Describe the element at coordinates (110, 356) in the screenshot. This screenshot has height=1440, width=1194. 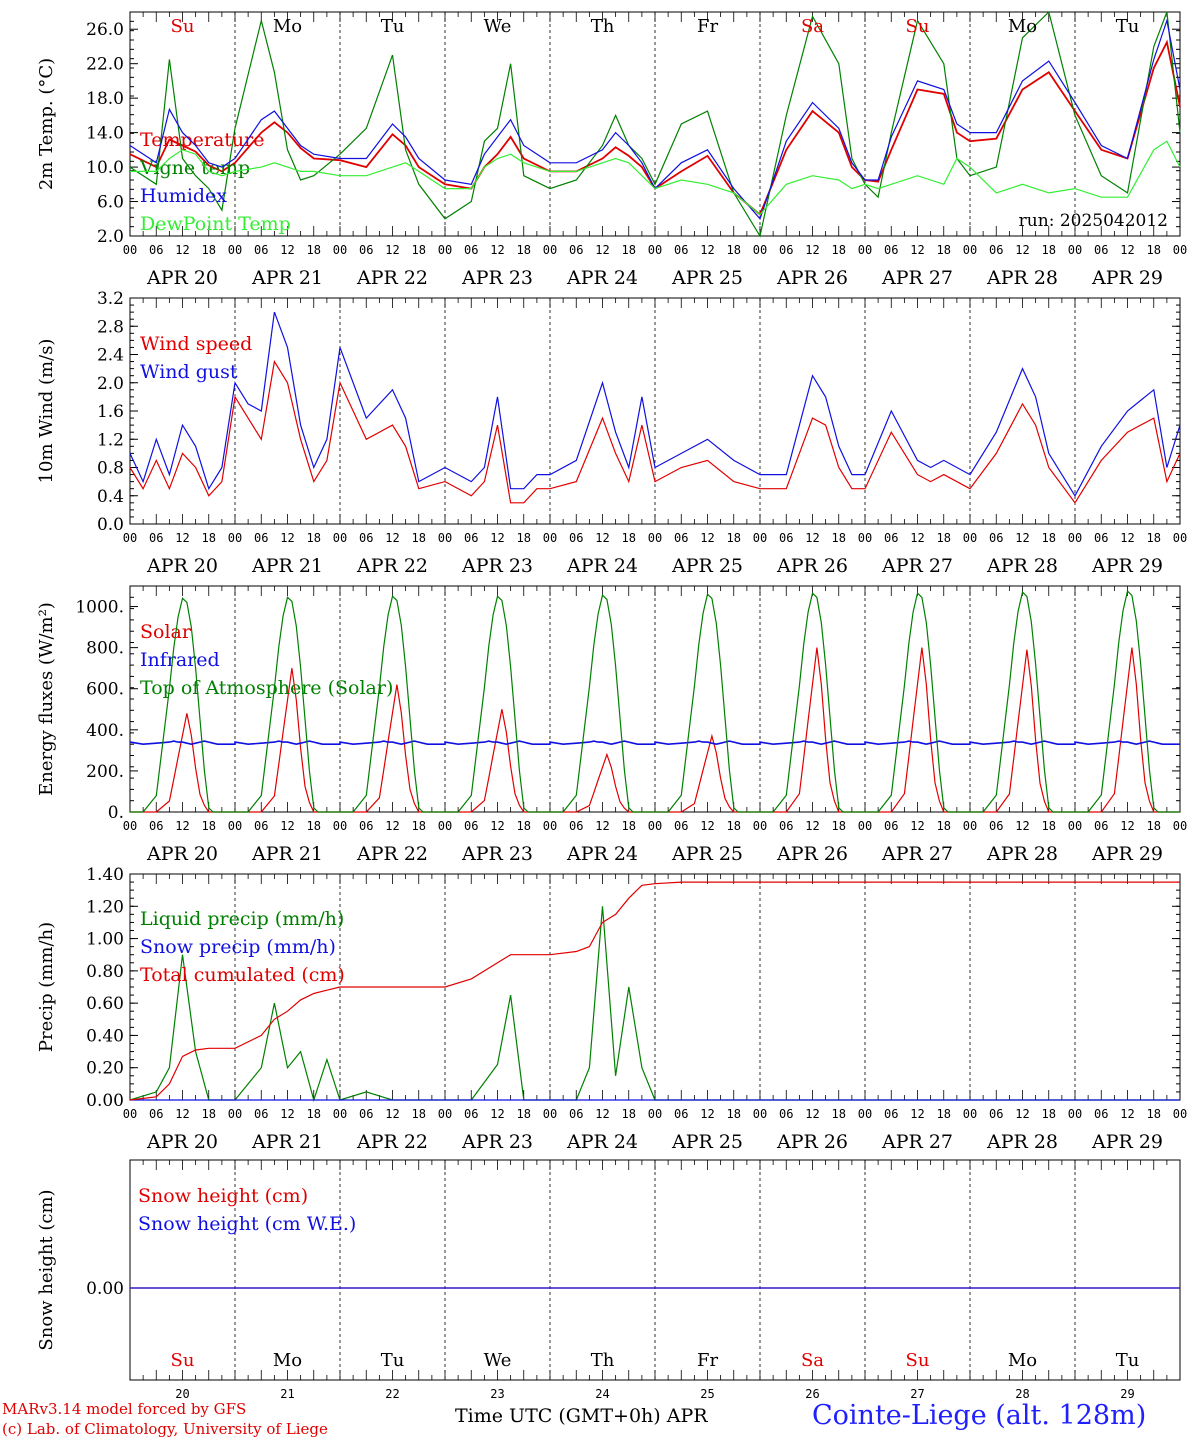
I see `y-tick-label: 2.4` at that location.